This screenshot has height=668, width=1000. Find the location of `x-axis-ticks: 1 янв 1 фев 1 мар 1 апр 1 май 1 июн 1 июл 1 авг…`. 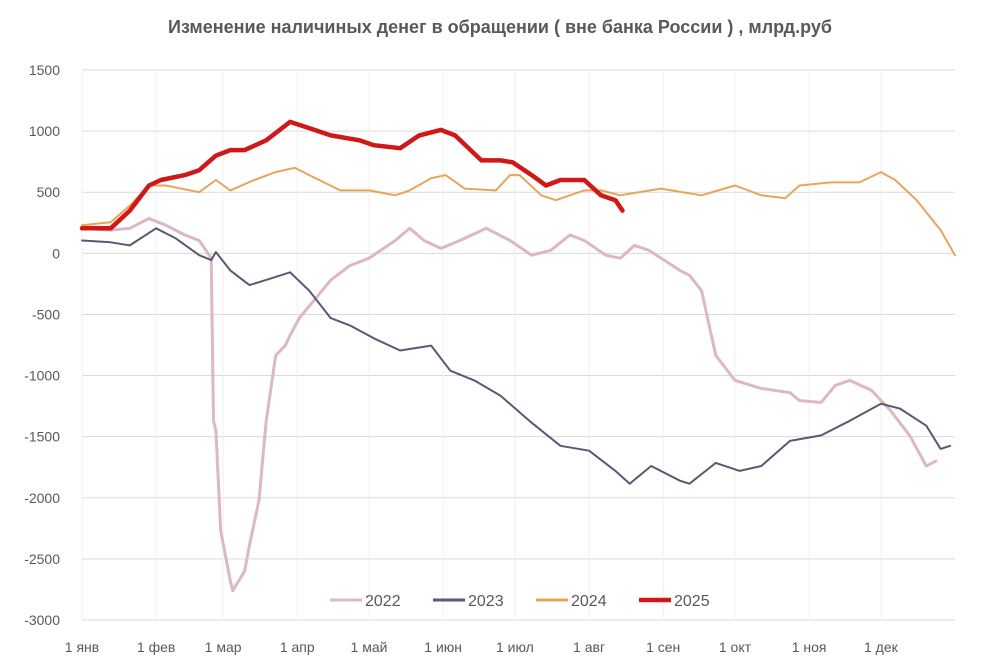

x-axis-ticks: 1 янв 1 фев 1 мар 1 апр 1 май 1 июн 1 июл 1 авг… is located at coordinates (482, 647).